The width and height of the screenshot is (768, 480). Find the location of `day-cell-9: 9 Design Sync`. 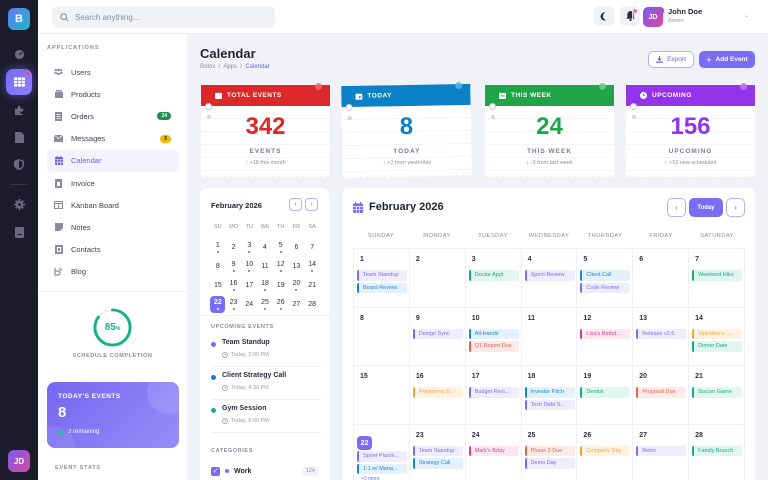

day-cell-9: 9 Design Sync is located at coordinates (437, 336).